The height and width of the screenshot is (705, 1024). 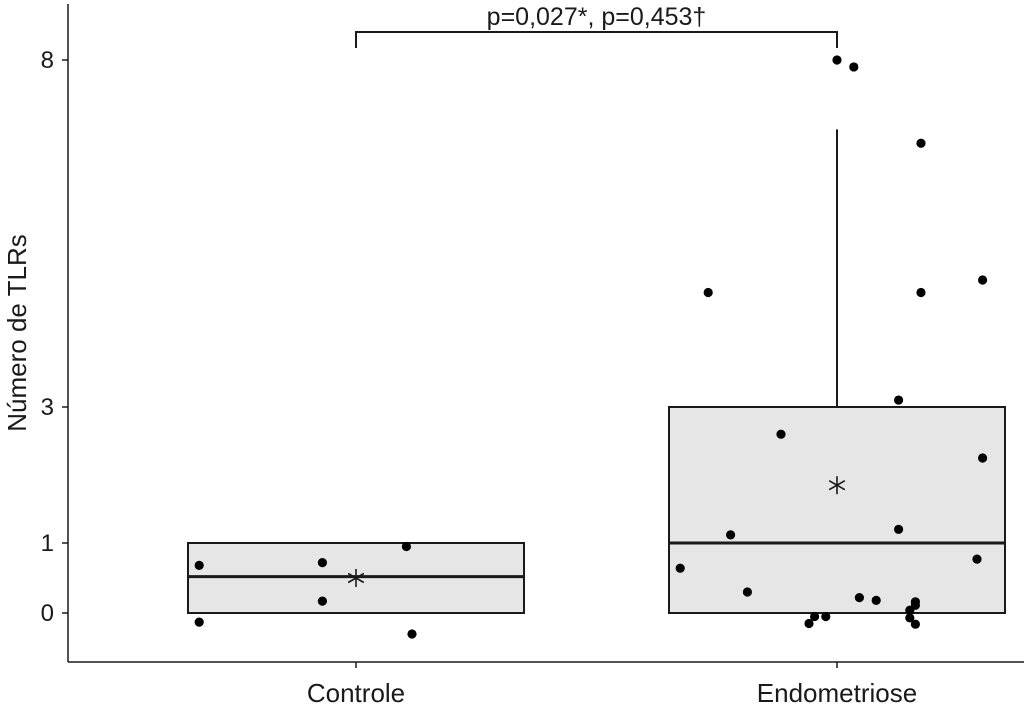 I want to click on x-tick-label: Endometriose, so click(x=837, y=691).